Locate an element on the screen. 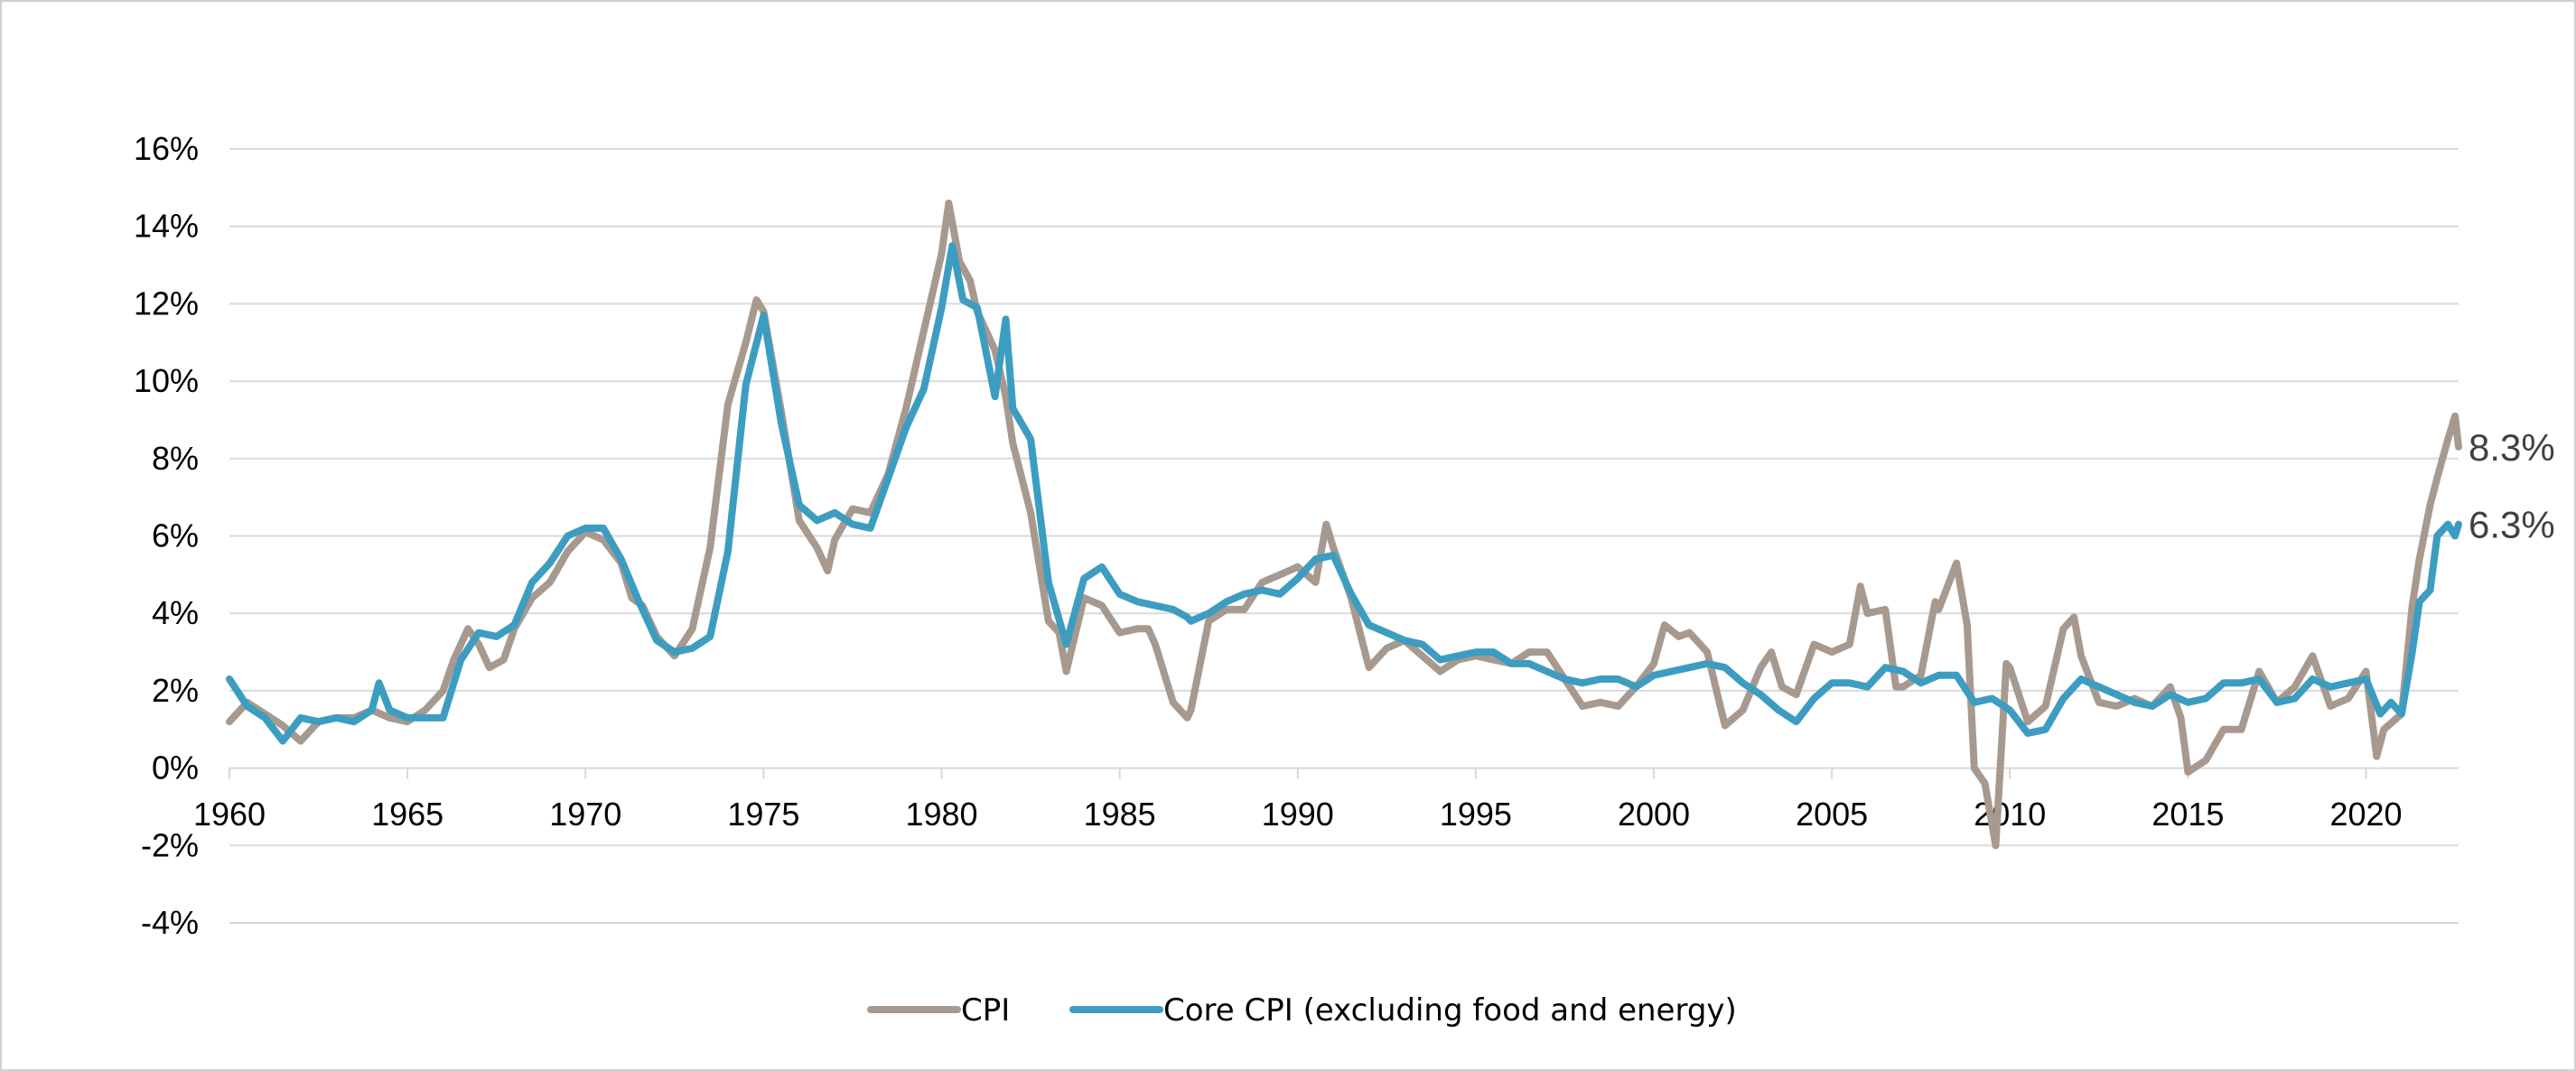 Image resolution: width=2576 pixels, height=1071 pixels. x-axis is located at coordinates (1344, 773).